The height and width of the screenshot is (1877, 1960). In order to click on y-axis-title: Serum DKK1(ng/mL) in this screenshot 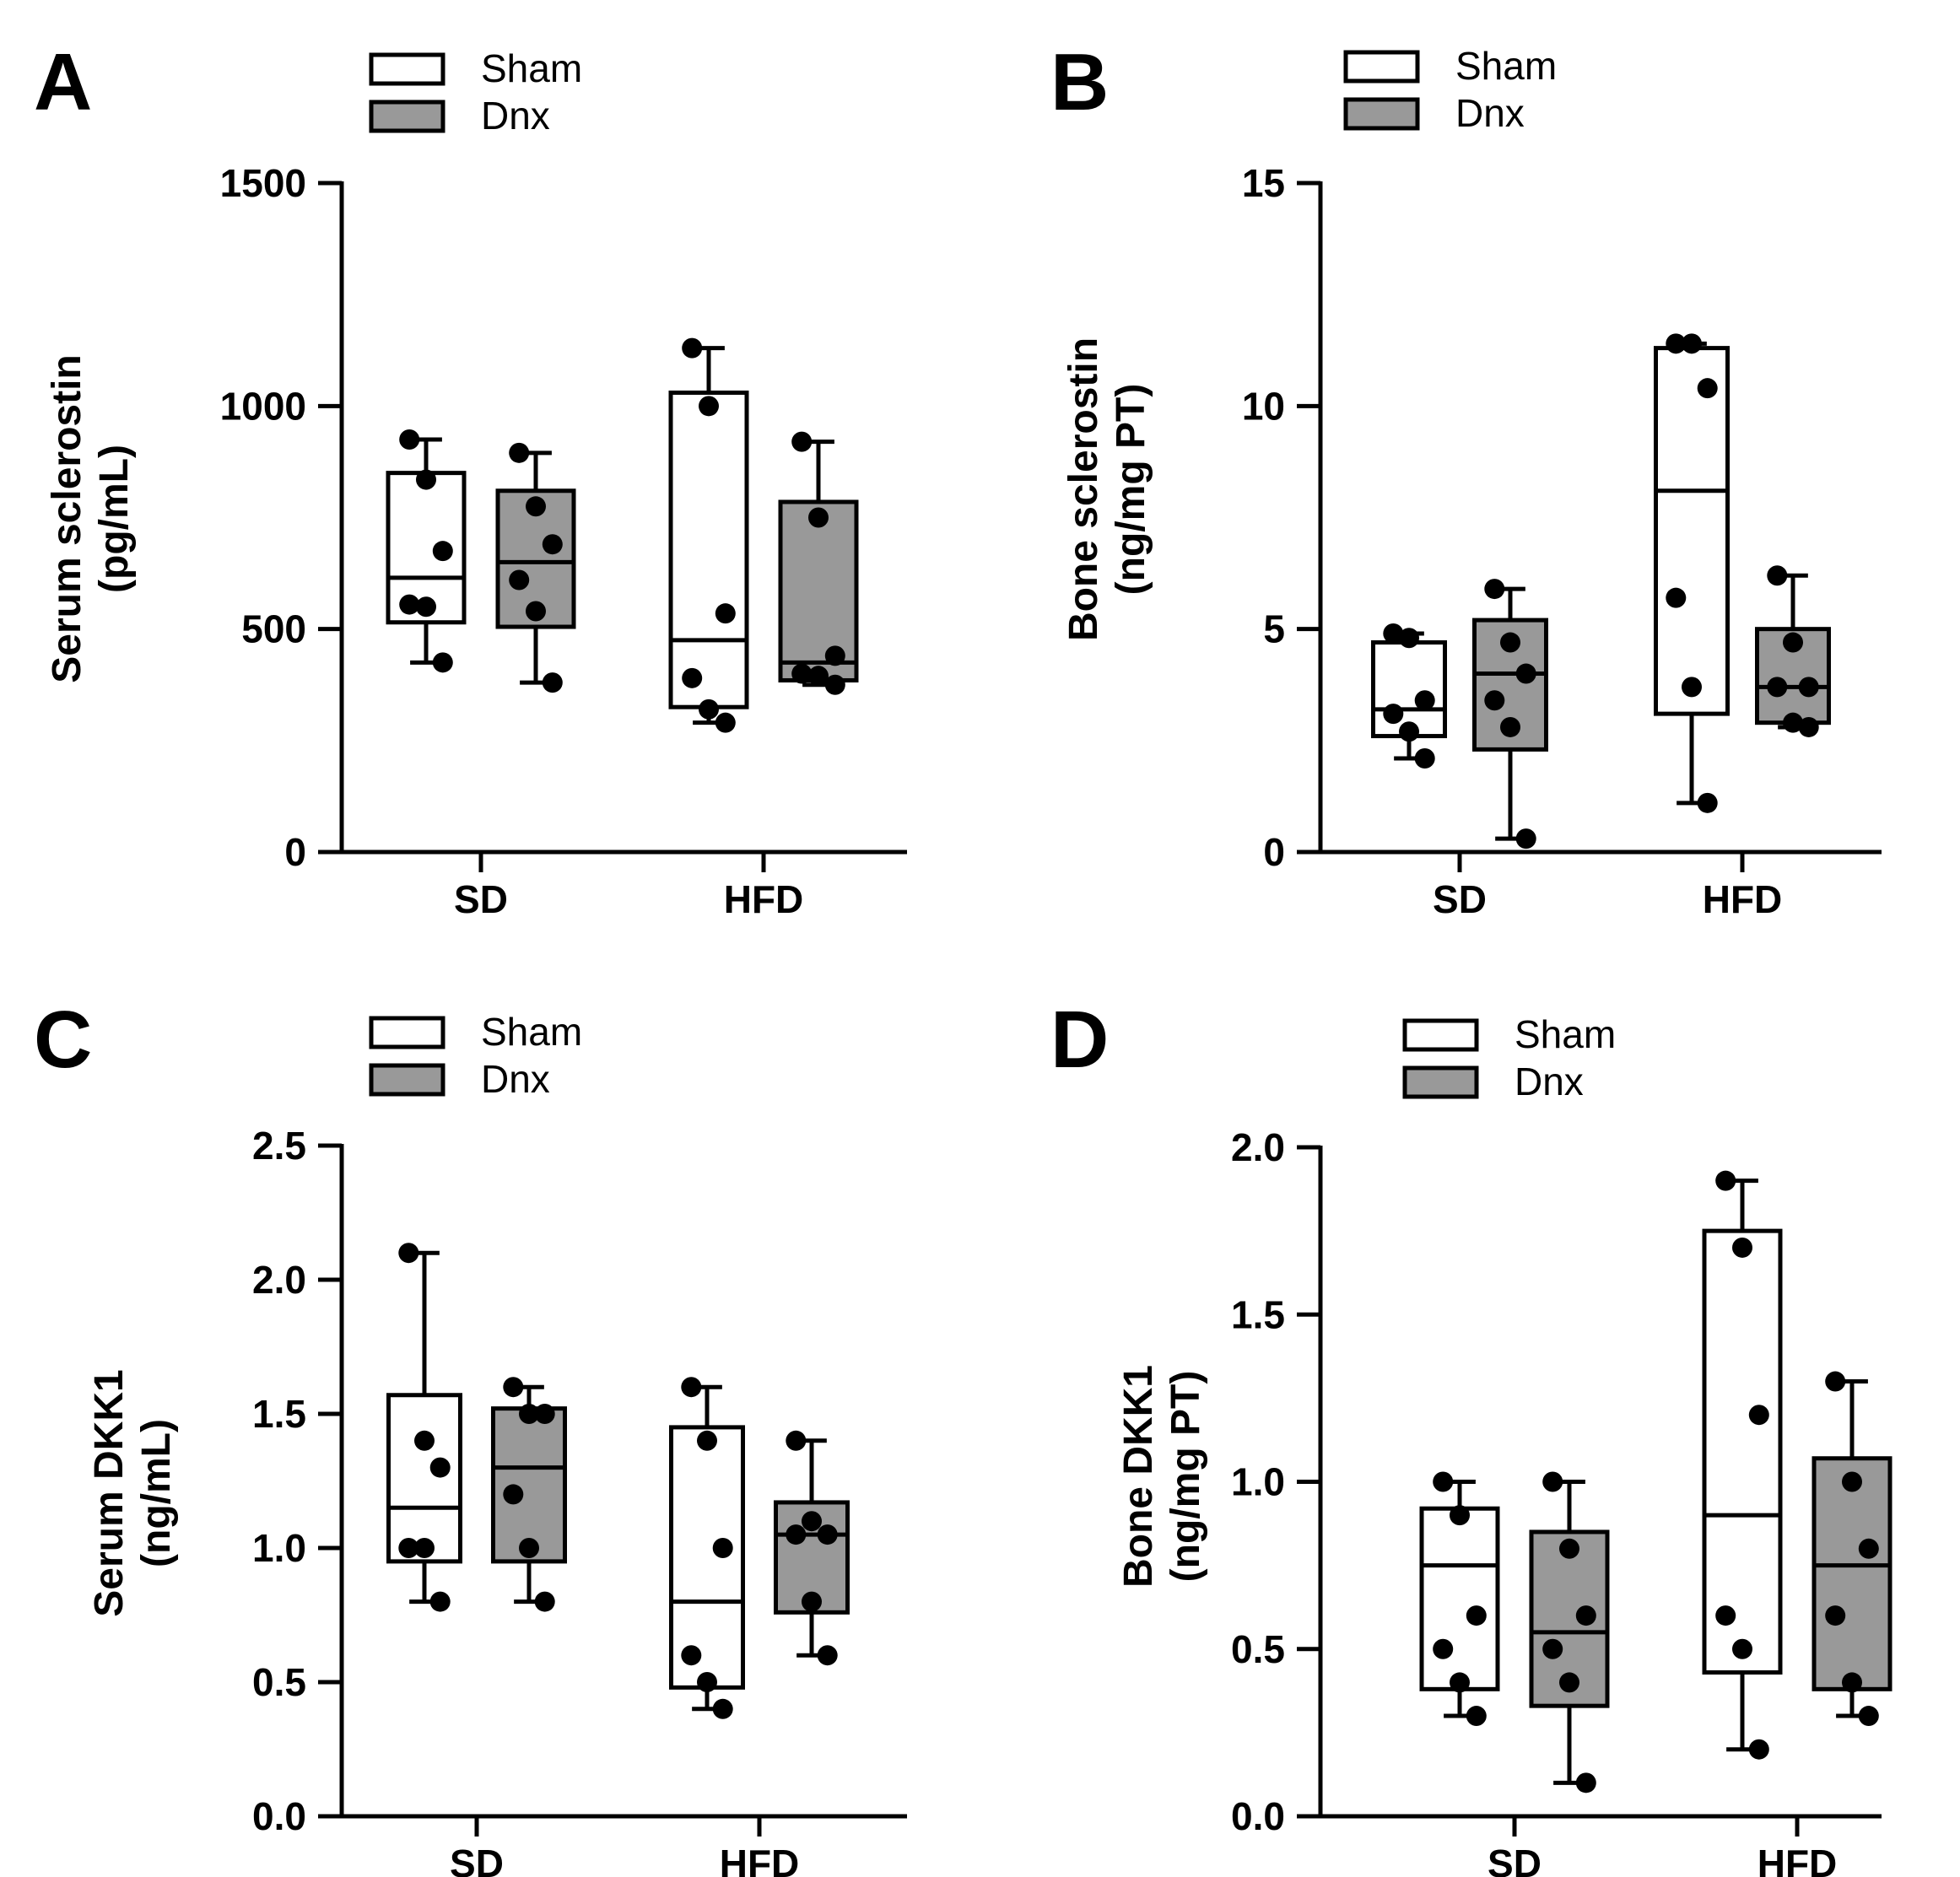, I will do `click(133, 1492)`.